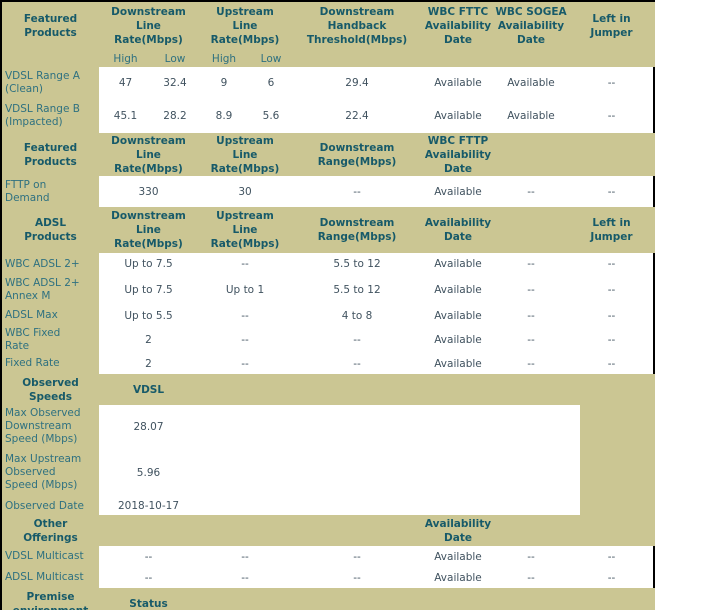 Image resolution: width=727 pixels, height=610 pixels. Describe the element at coordinates (245, 264) in the screenshot. I see `adsl0-us: --` at that location.